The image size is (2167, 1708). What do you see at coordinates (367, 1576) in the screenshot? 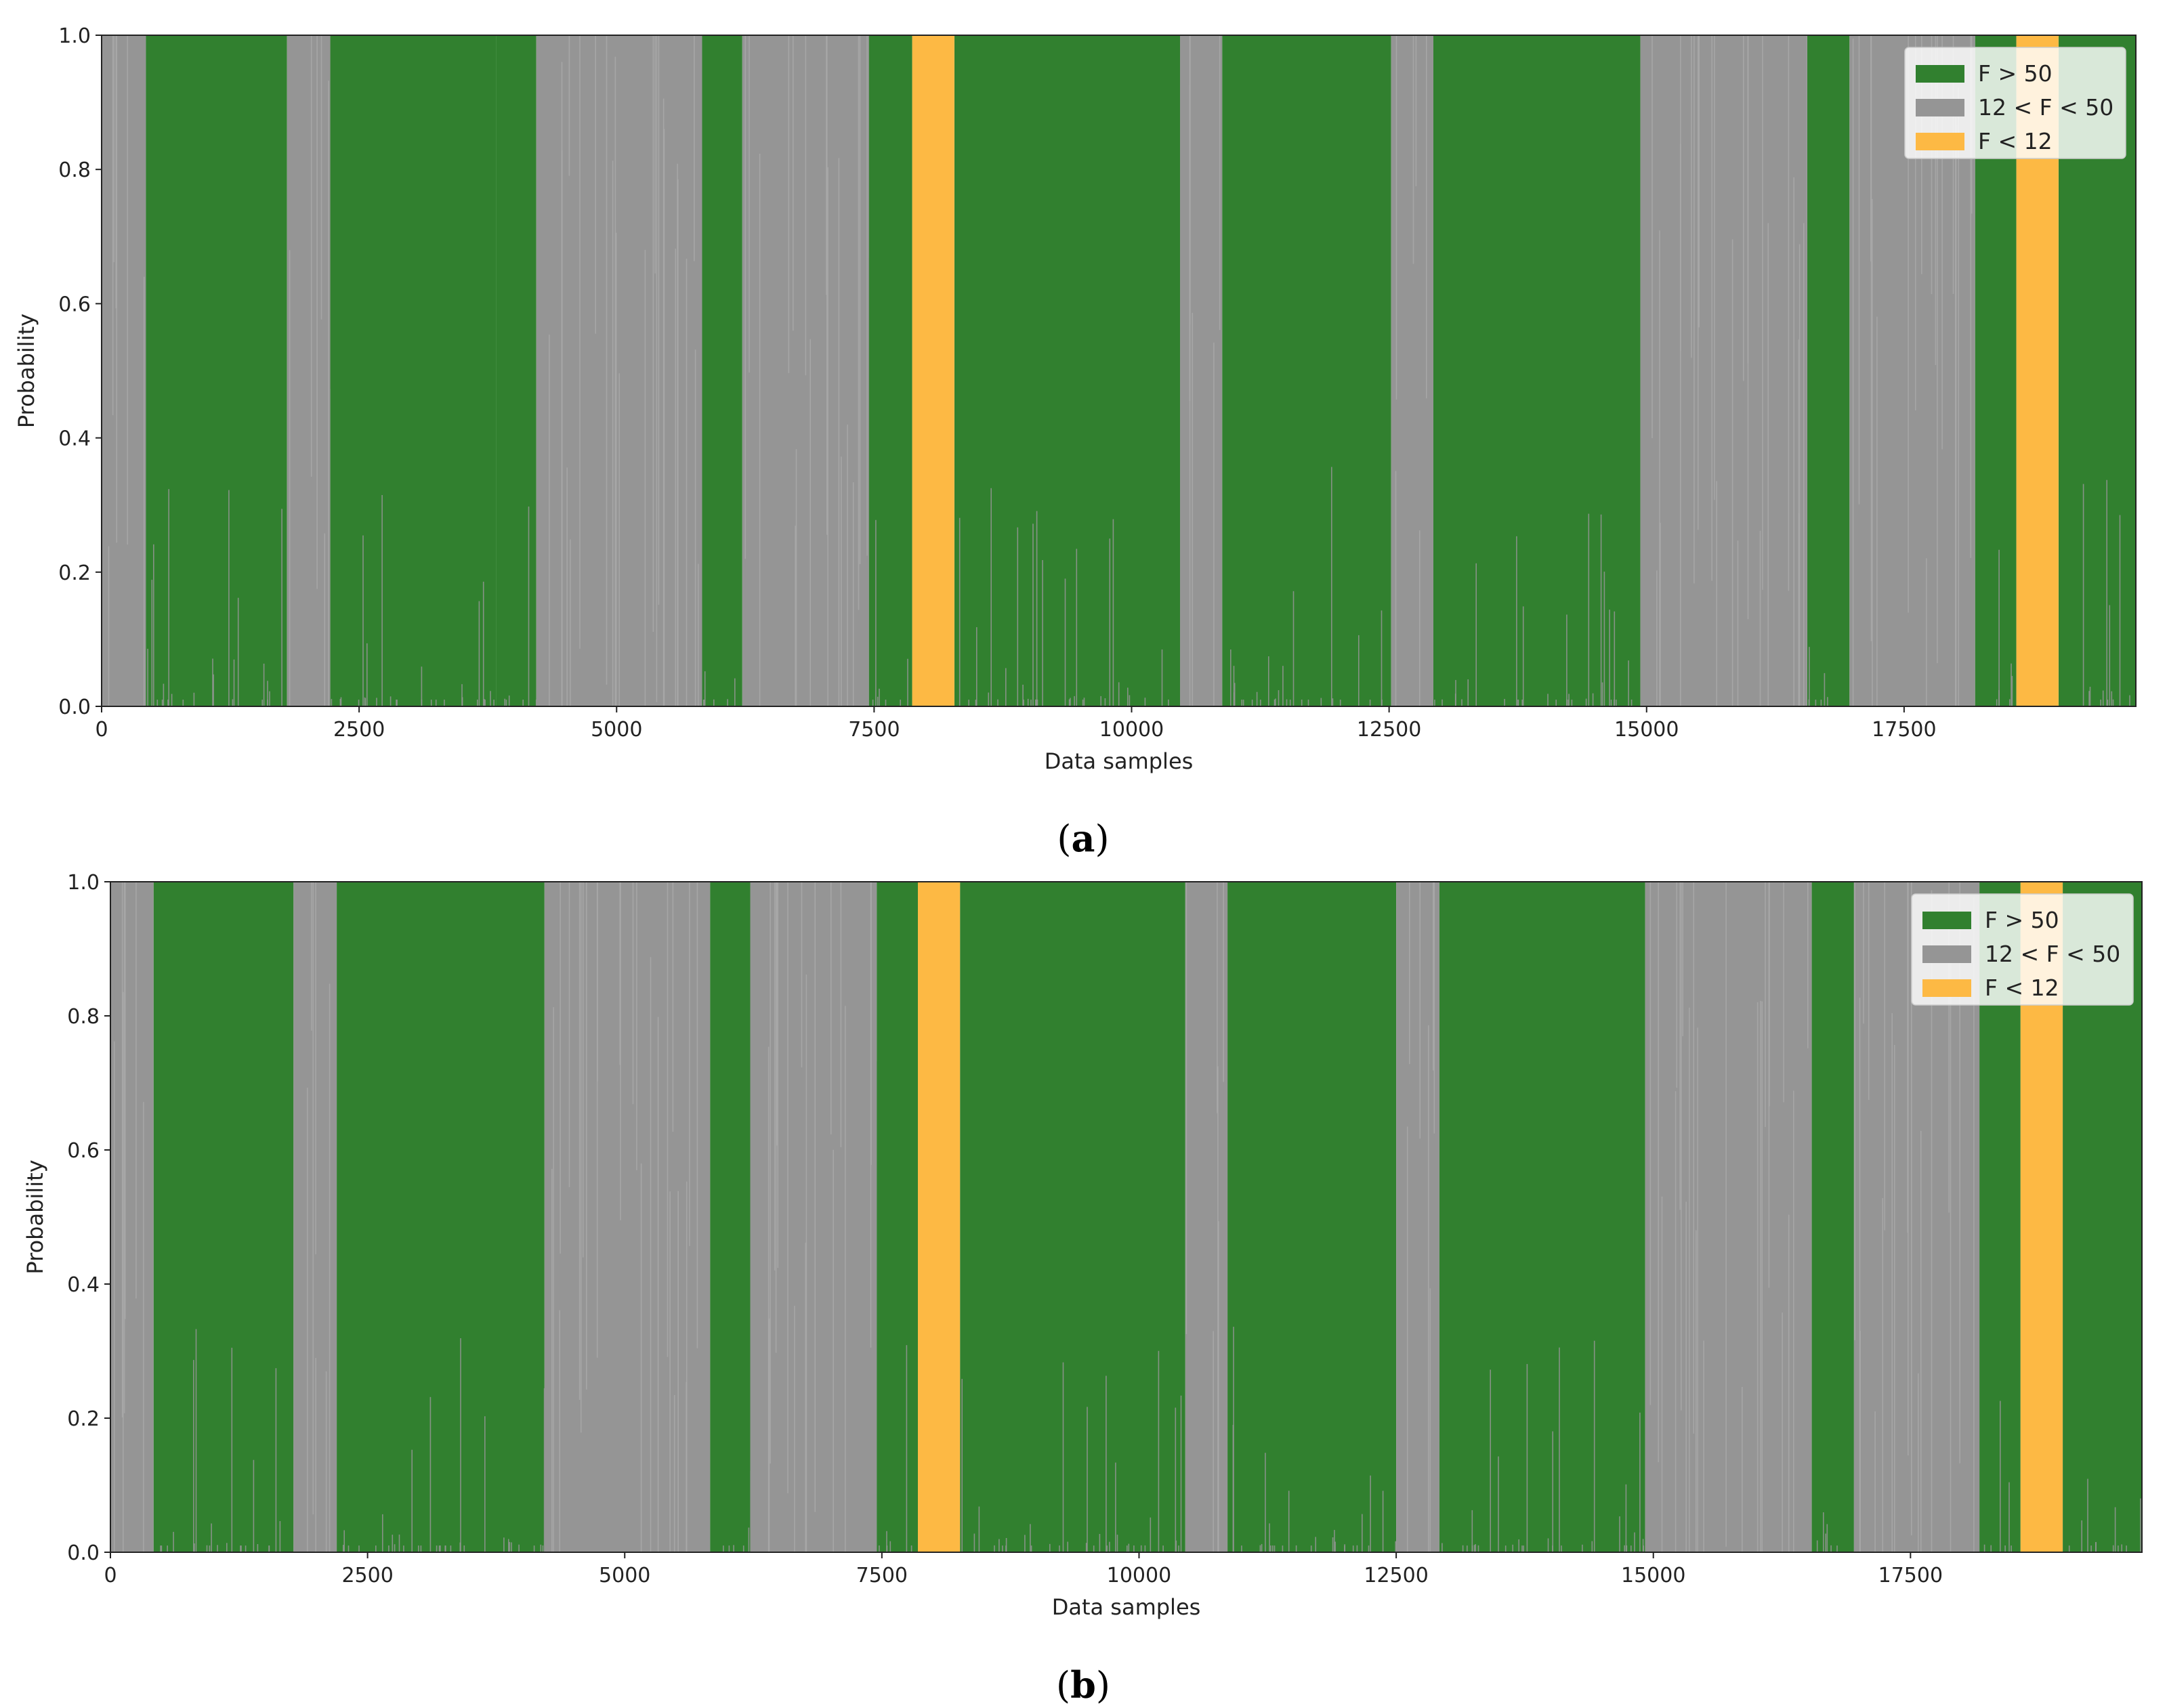
I see `x-tick-label: 2500` at bounding box center [367, 1576].